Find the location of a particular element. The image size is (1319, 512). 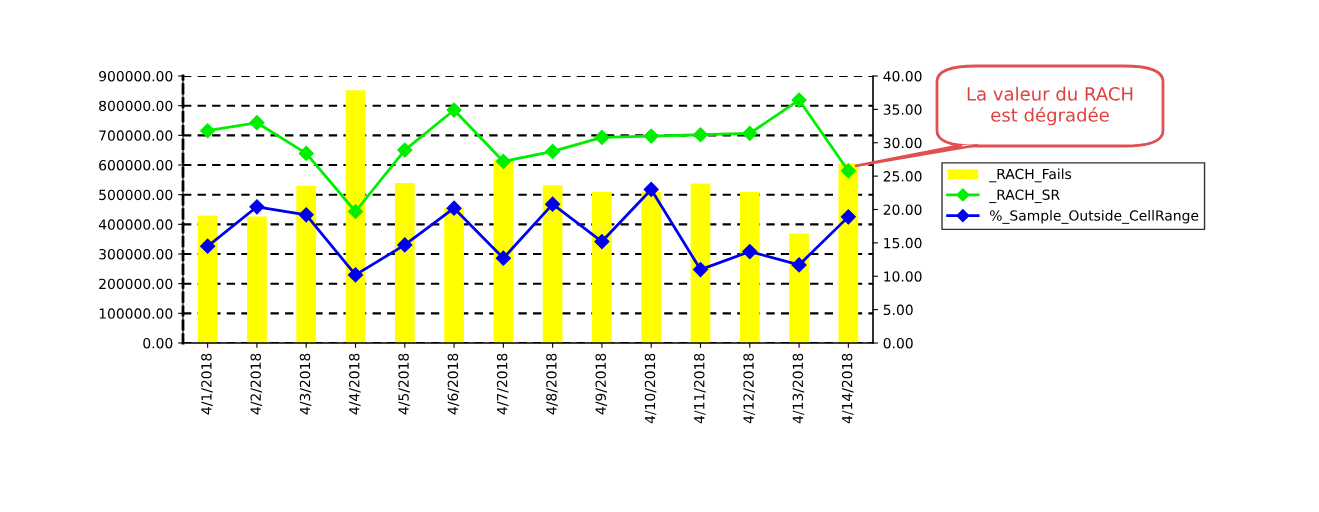

y2-tick-label: 40.00 is located at coordinates (902, 76).